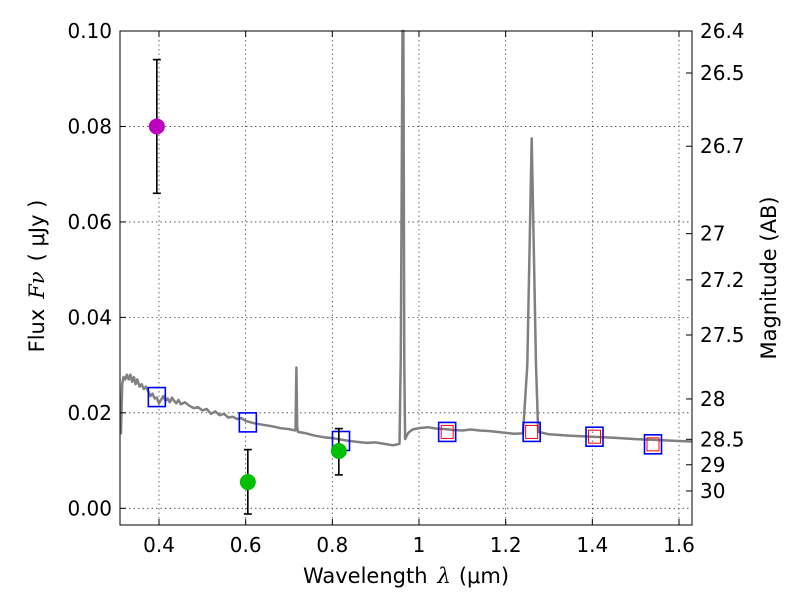 The image size is (800, 600). I want to click on x-axis-label: Wavelength λ (μm), so click(406, 576).